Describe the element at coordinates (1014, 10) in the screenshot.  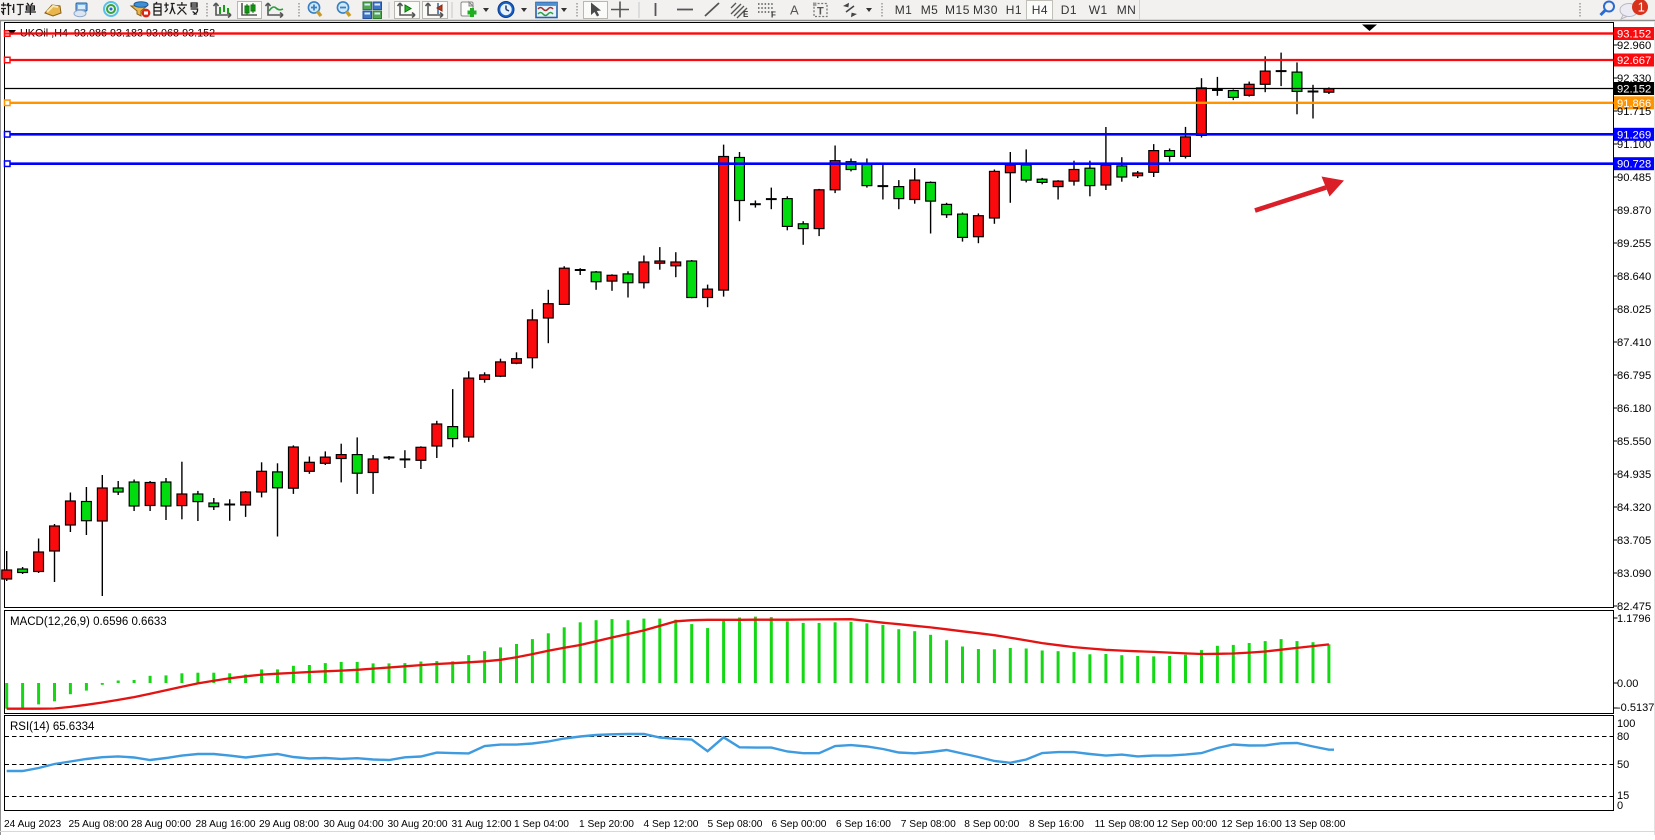
I see `svg-text: H1` at that location.